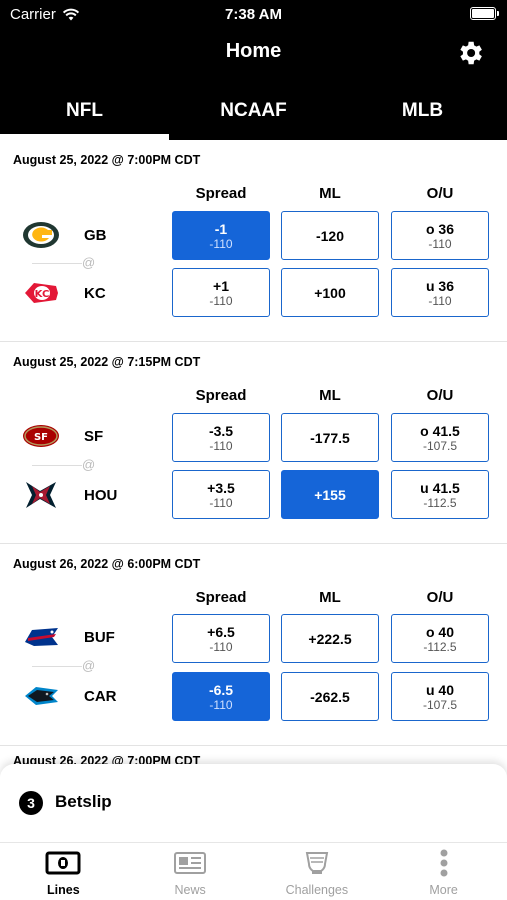  I want to click on over-under-button: o 36 -110, so click(440, 235).